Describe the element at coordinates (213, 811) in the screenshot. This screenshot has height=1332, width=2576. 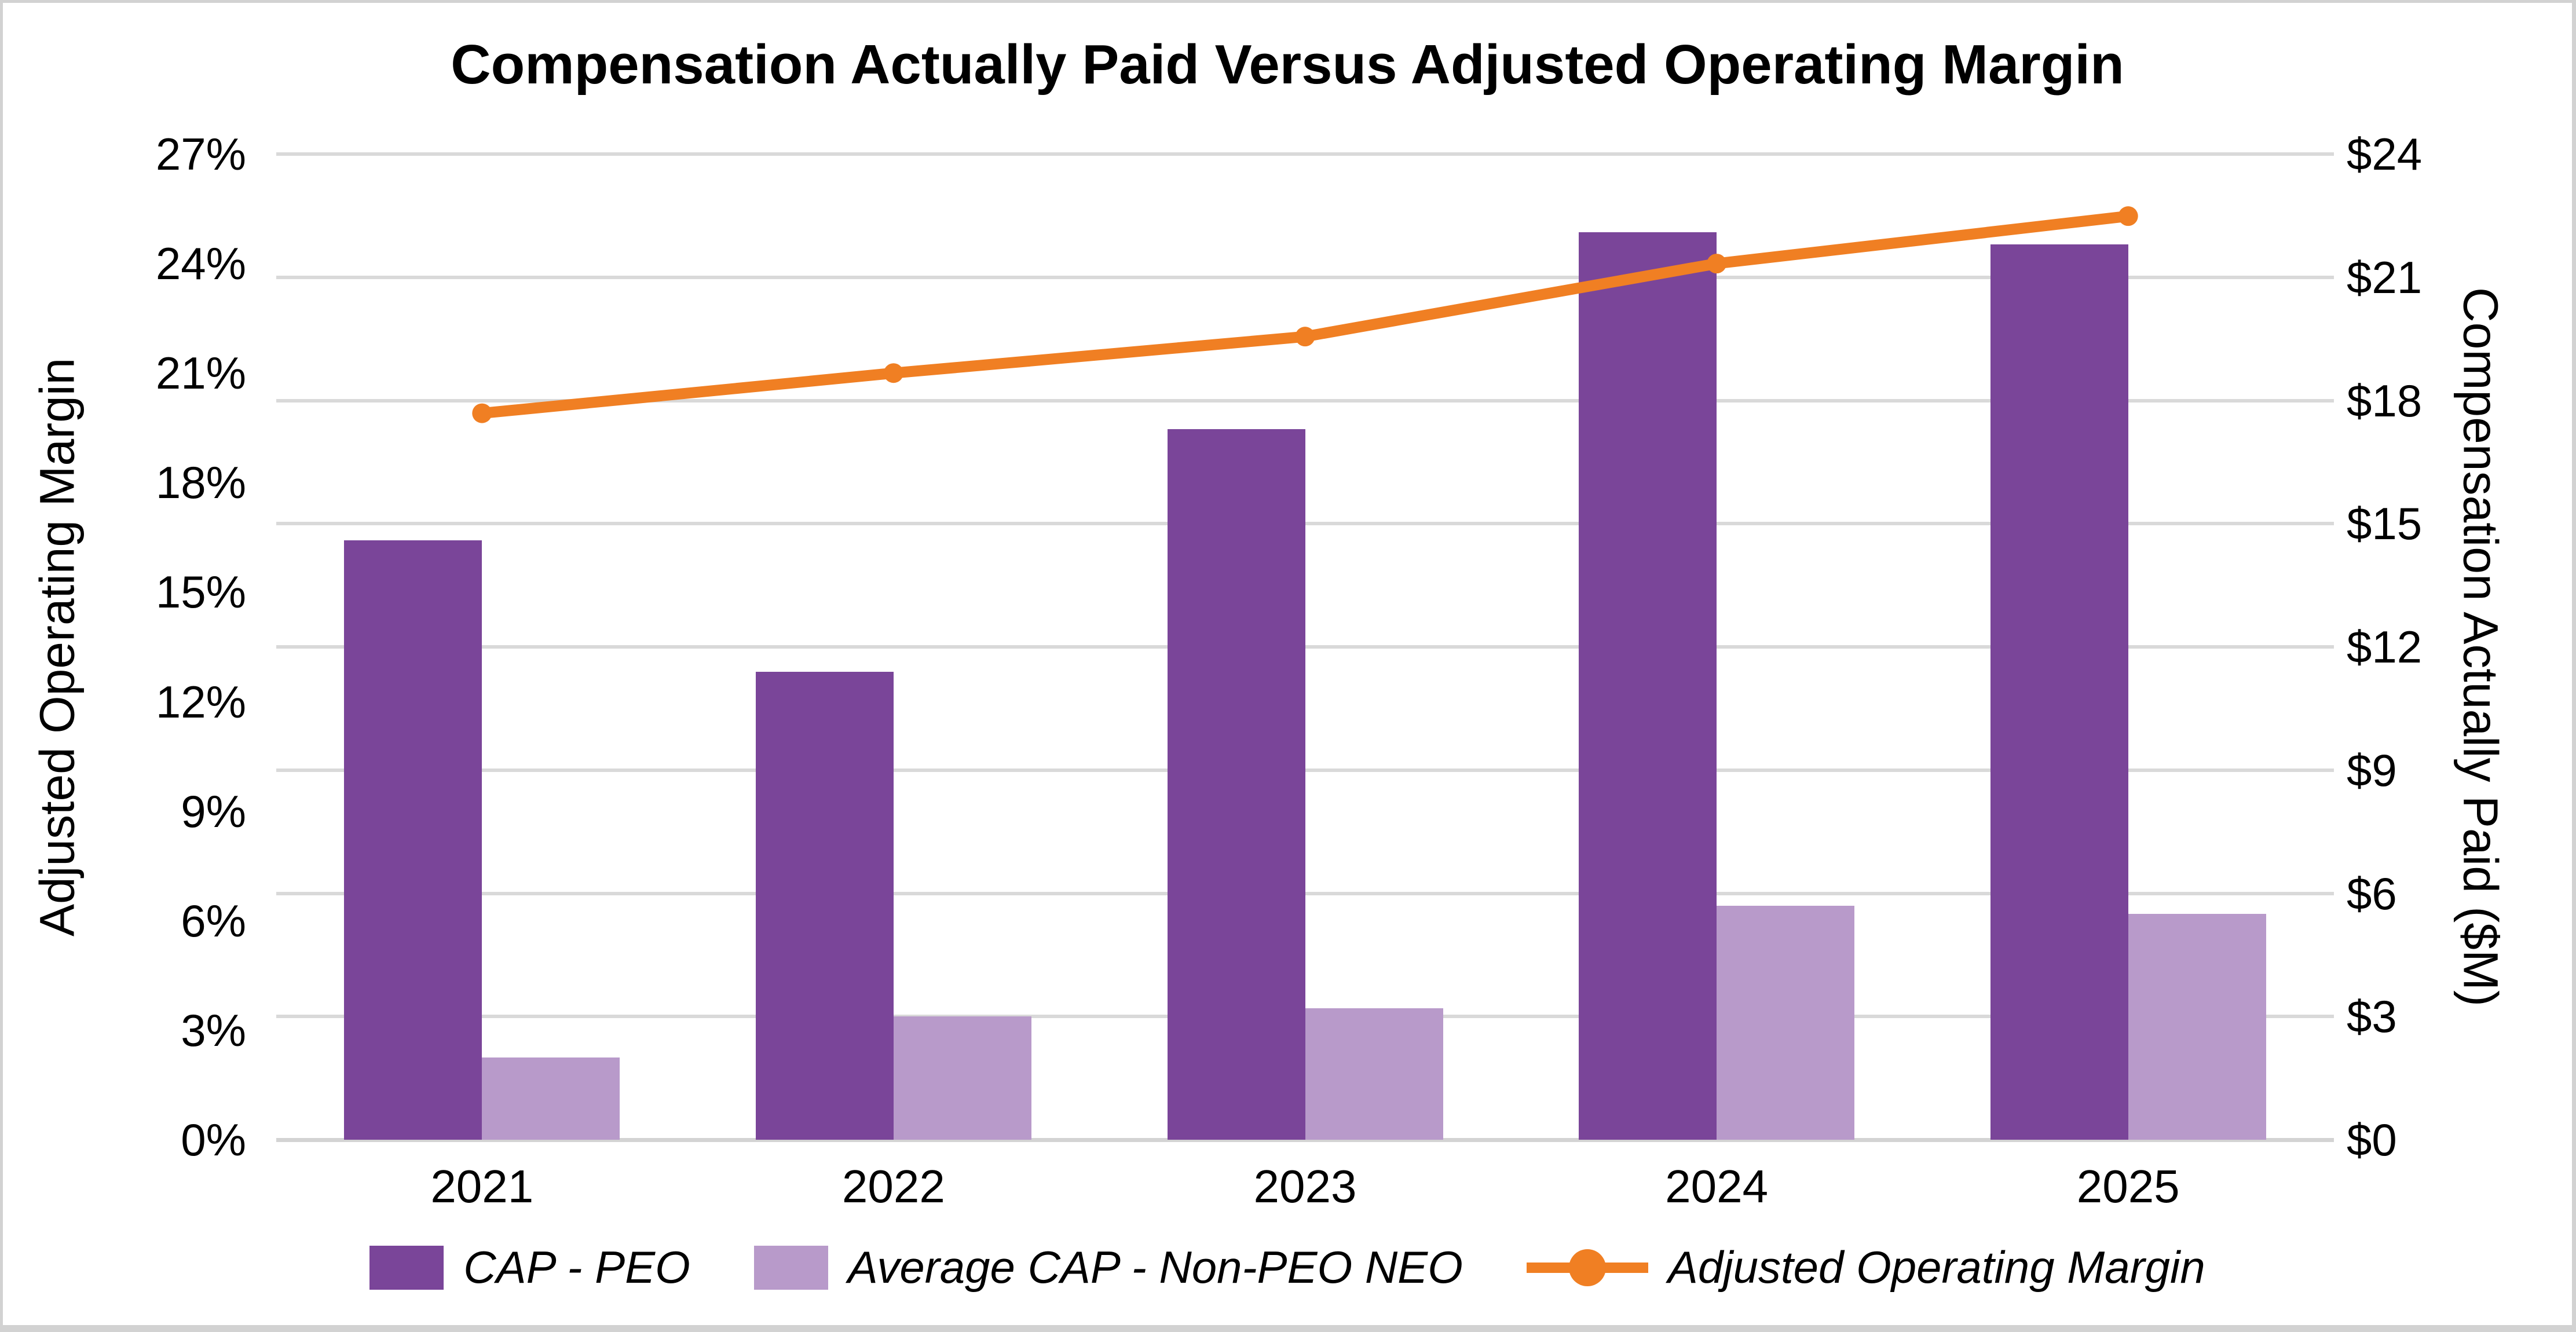
I see `left-axis-tick-label: 9%` at that location.